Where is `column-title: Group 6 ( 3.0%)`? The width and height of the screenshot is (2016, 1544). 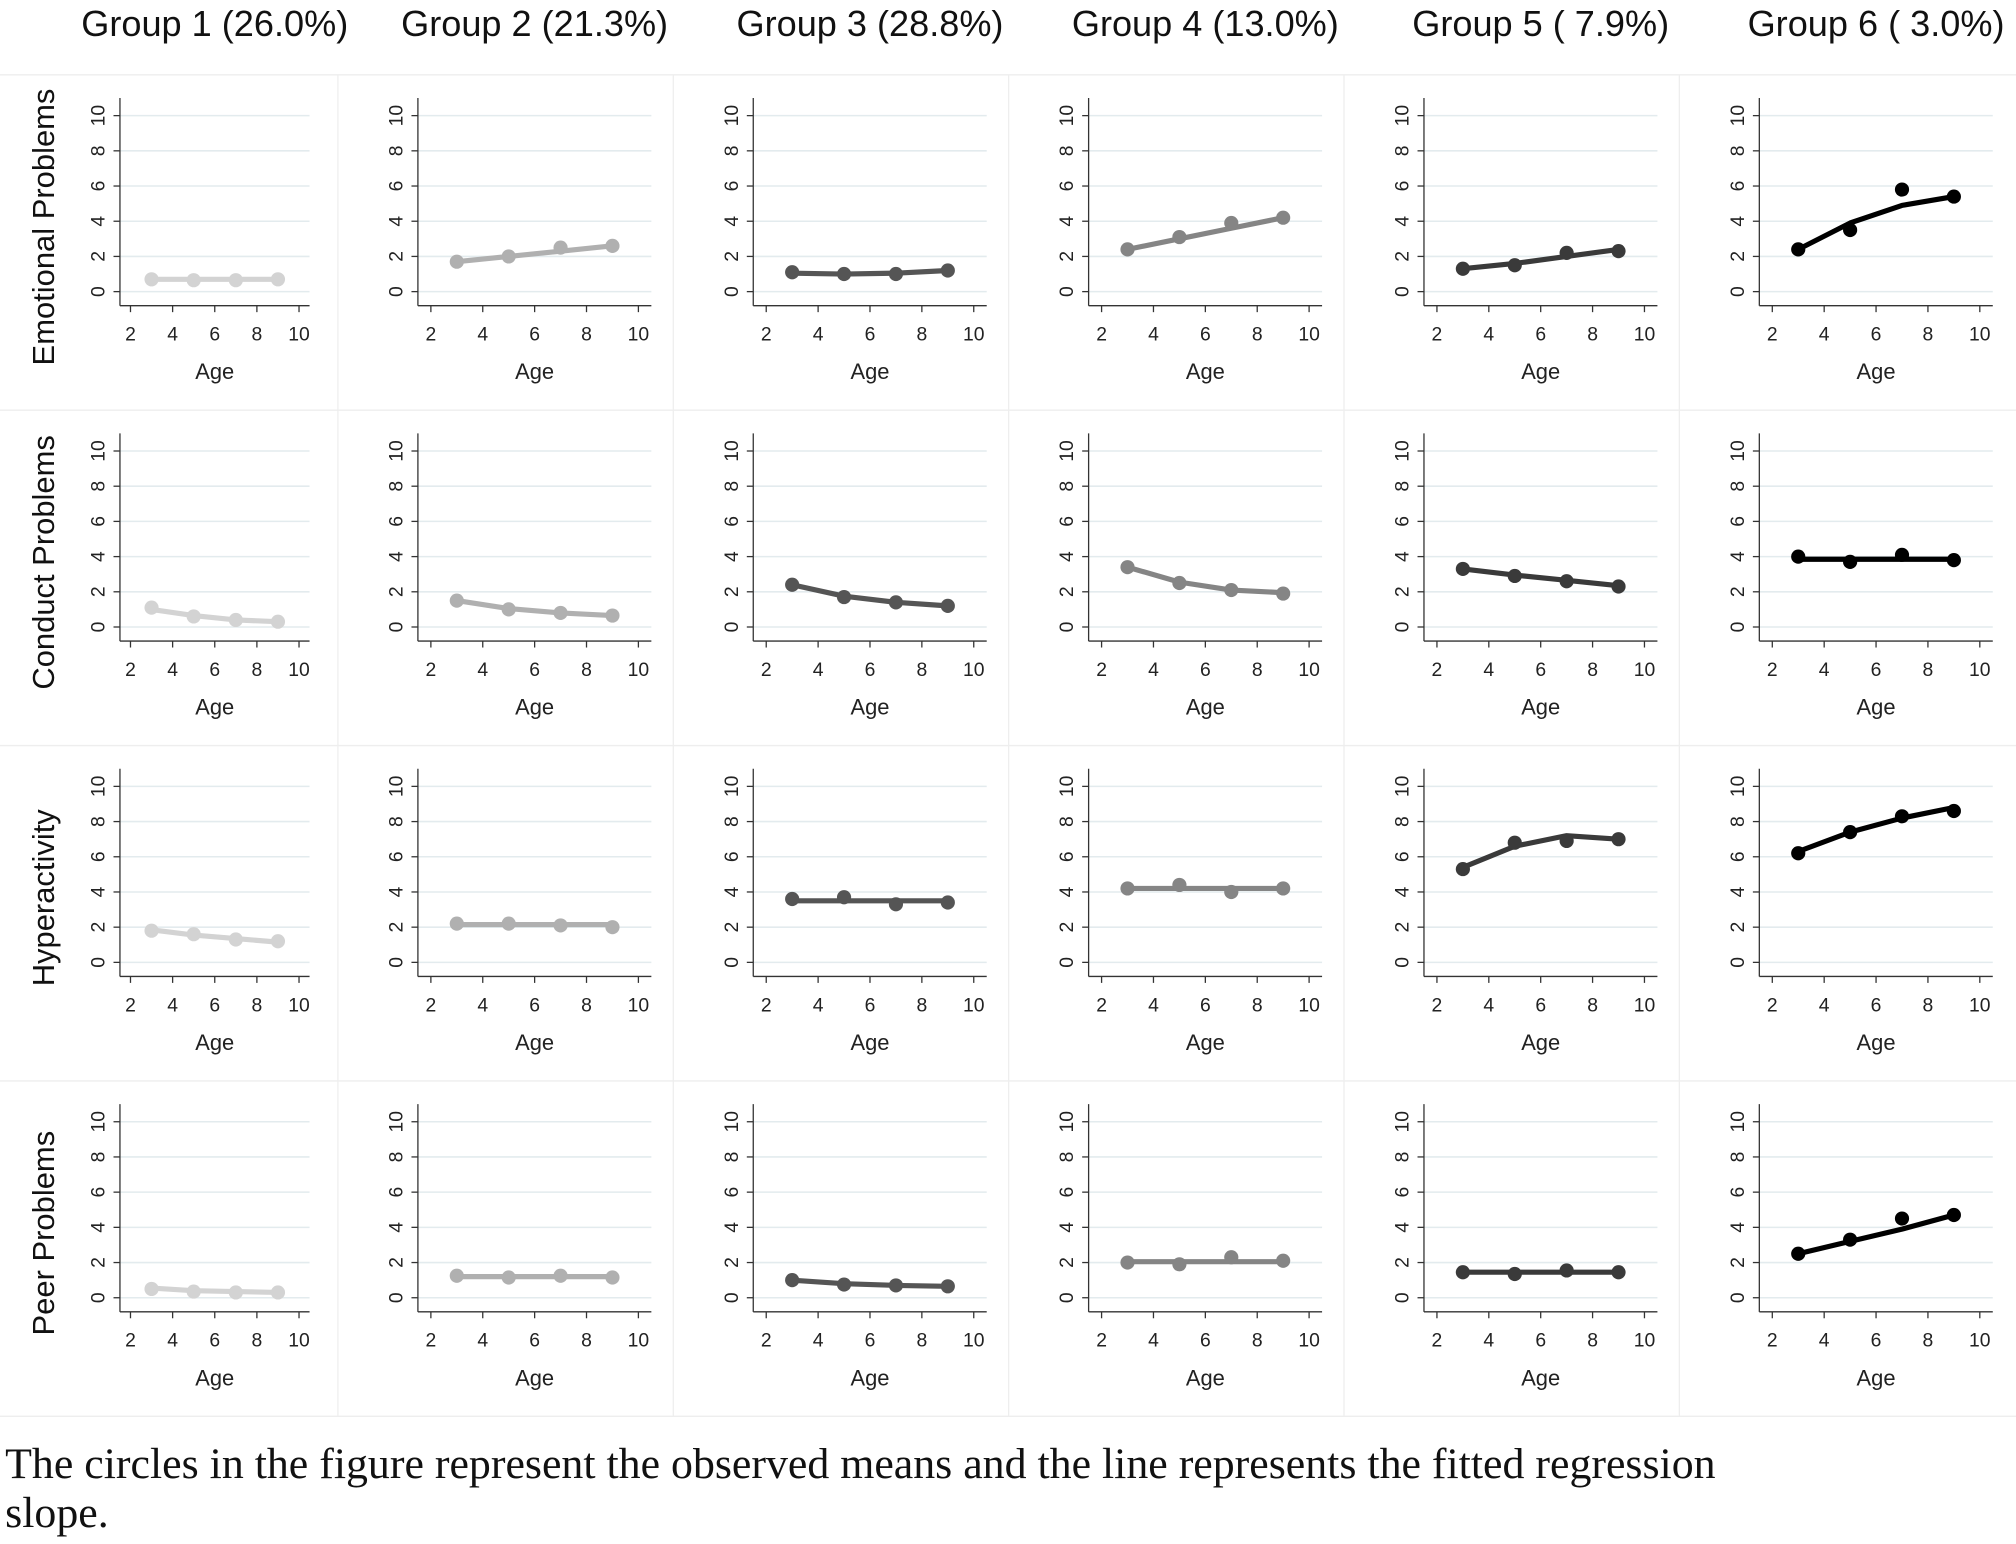 column-title: Group 6 ( 3.0%) is located at coordinates (1876, 23).